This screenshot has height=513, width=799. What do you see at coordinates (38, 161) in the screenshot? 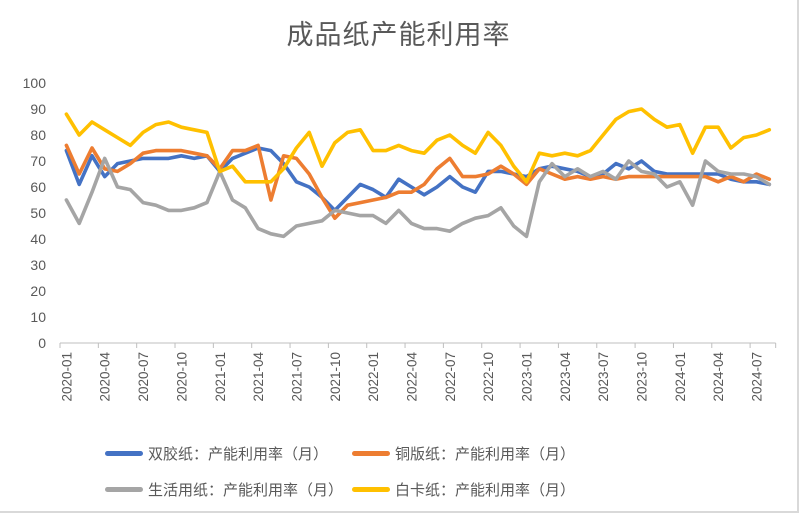
I see `y-axis-label: 70` at bounding box center [38, 161].